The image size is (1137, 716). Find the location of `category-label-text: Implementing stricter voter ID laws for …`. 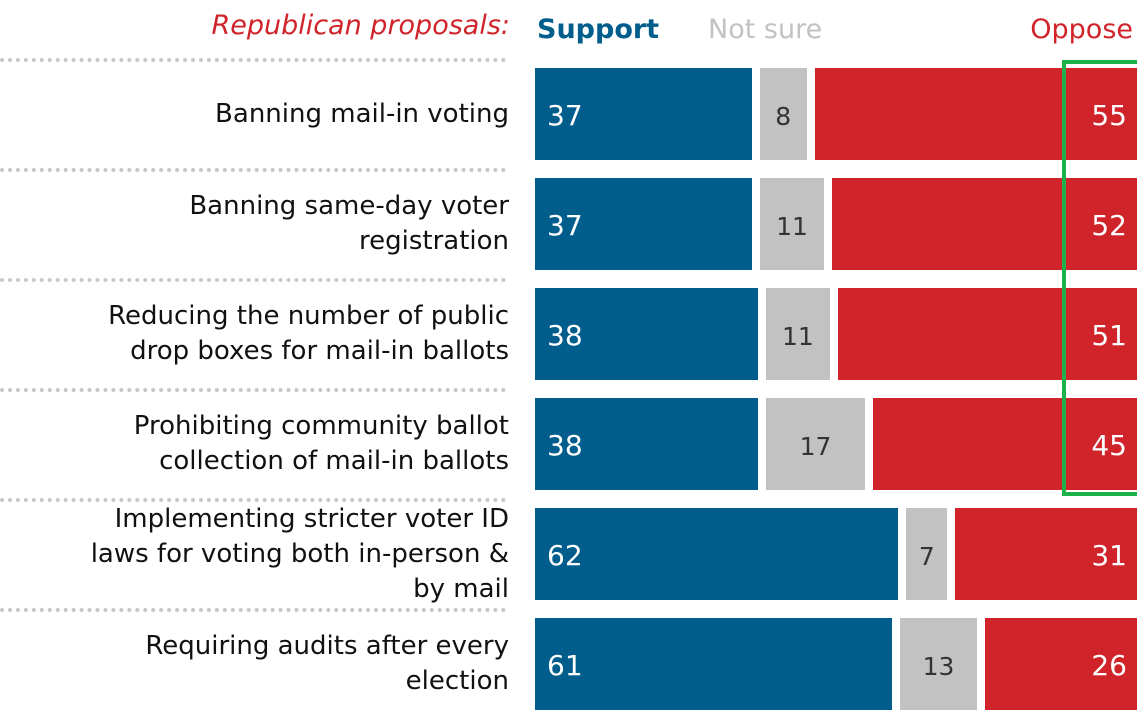

category-label-text: Implementing stricter voter ID laws for … is located at coordinates (299, 553).